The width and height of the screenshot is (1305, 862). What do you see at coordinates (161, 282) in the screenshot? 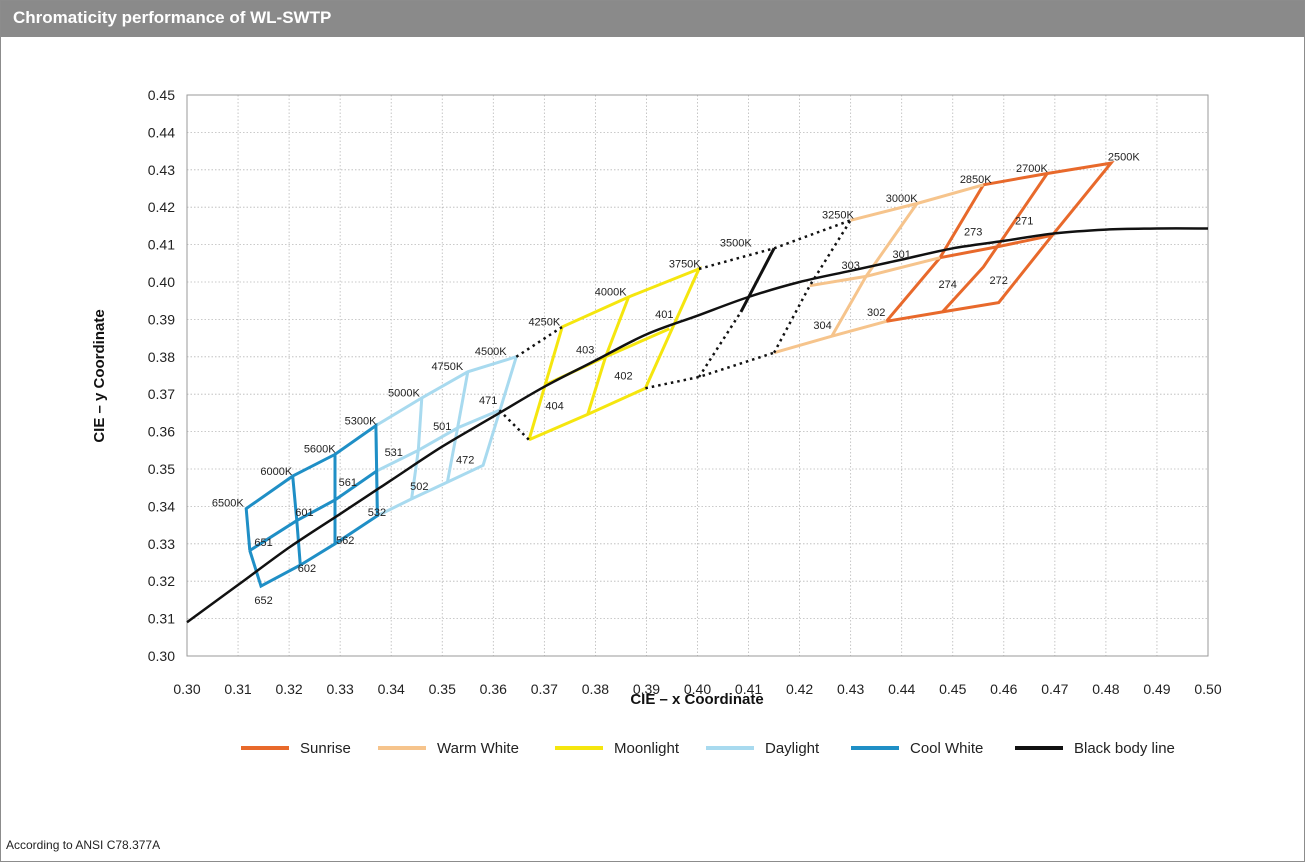
I see `y-tick-label: 0.40` at bounding box center [161, 282].